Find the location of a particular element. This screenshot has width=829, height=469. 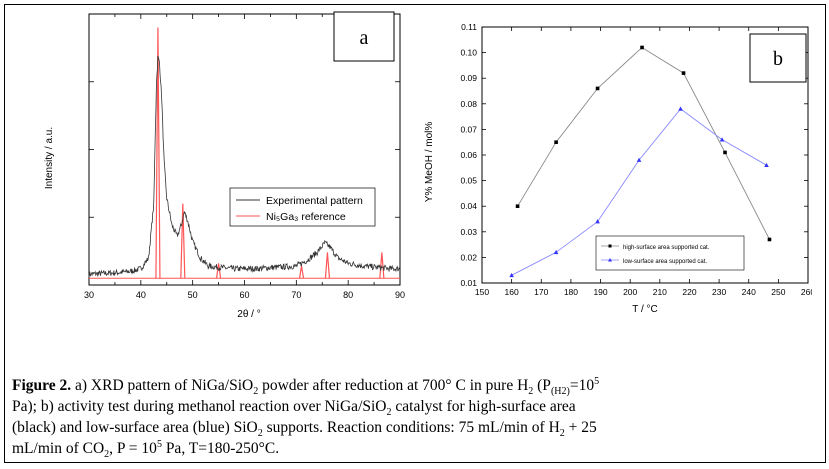

yield-legend-marker-low is located at coordinates (610, 260).